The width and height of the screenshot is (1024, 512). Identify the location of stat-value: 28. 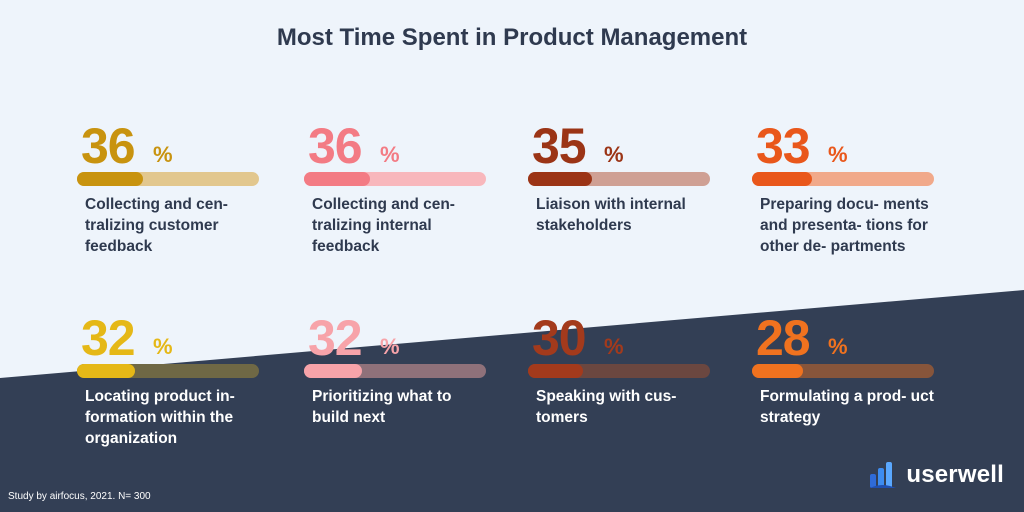
(783, 338).